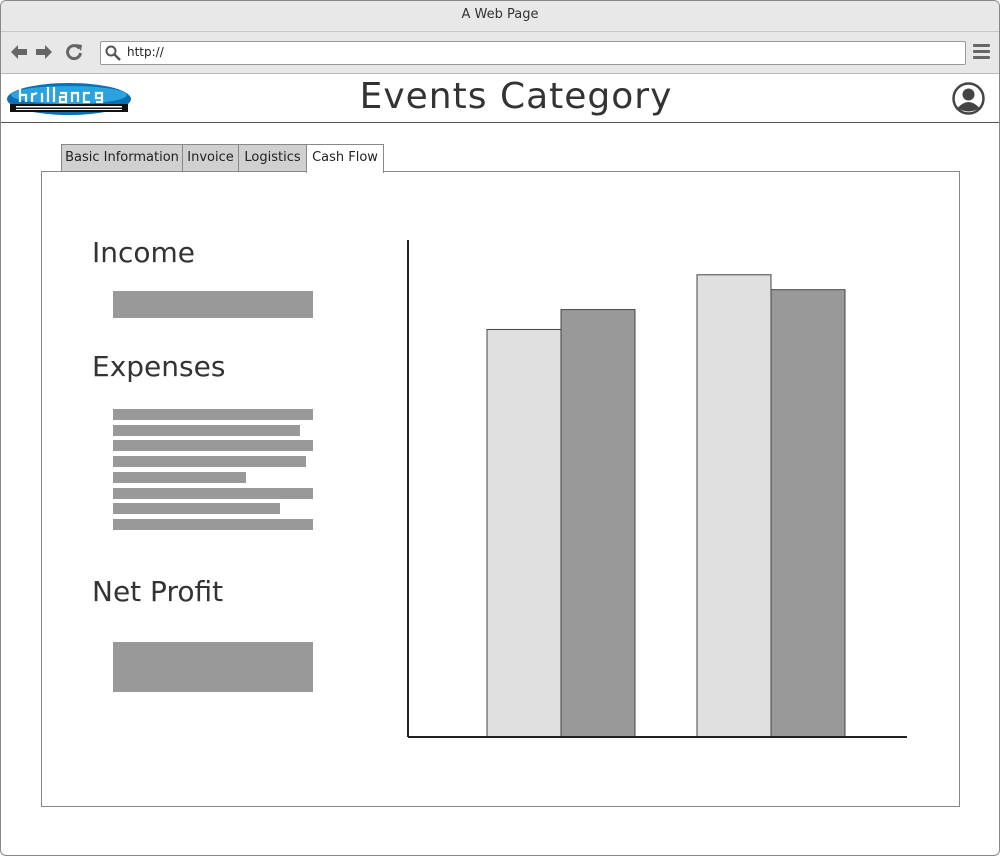  What do you see at coordinates (158, 591) in the screenshot?
I see `net-profit-heading: Net Profit` at bounding box center [158, 591].